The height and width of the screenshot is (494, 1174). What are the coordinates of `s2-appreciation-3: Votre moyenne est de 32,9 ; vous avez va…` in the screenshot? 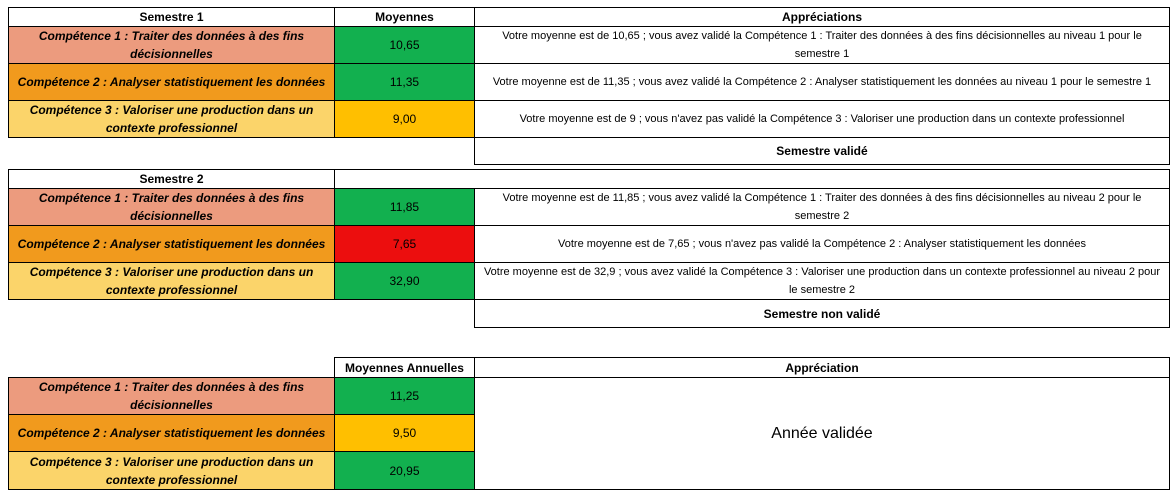 It's located at (822, 281).